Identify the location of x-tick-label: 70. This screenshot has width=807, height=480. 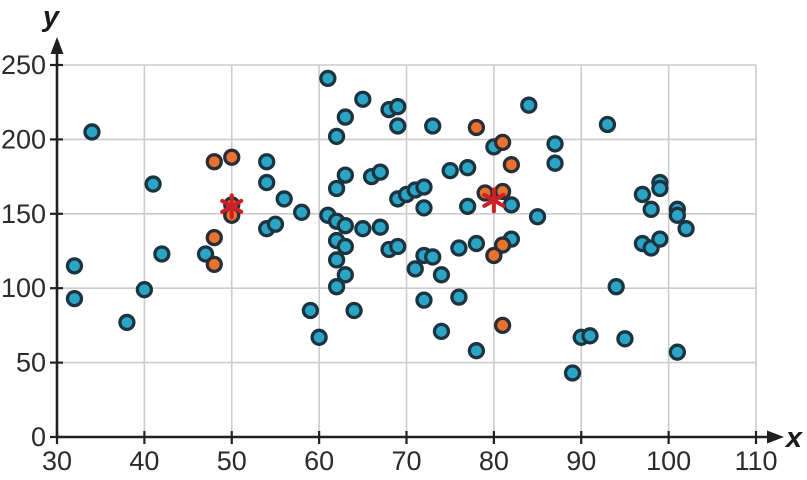
(406, 461).